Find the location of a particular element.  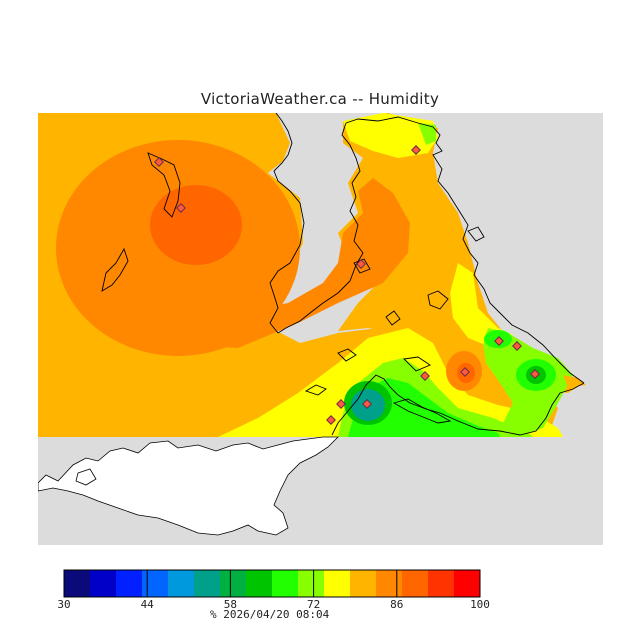

legend-frame is located at coordinates (272, 583).